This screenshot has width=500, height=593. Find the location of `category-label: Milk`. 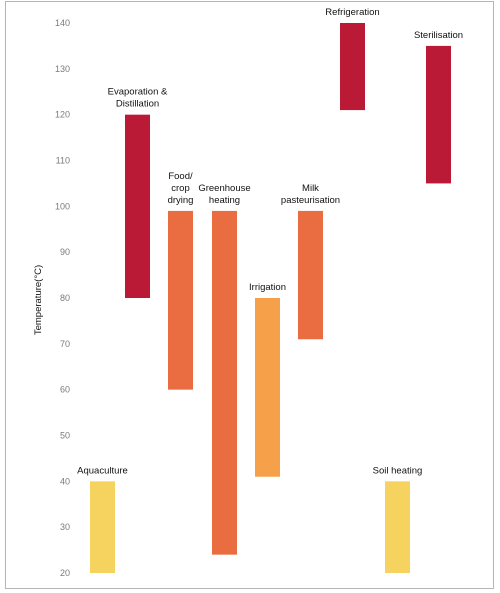

category-label: Milk is located at coordinates (310, 188).